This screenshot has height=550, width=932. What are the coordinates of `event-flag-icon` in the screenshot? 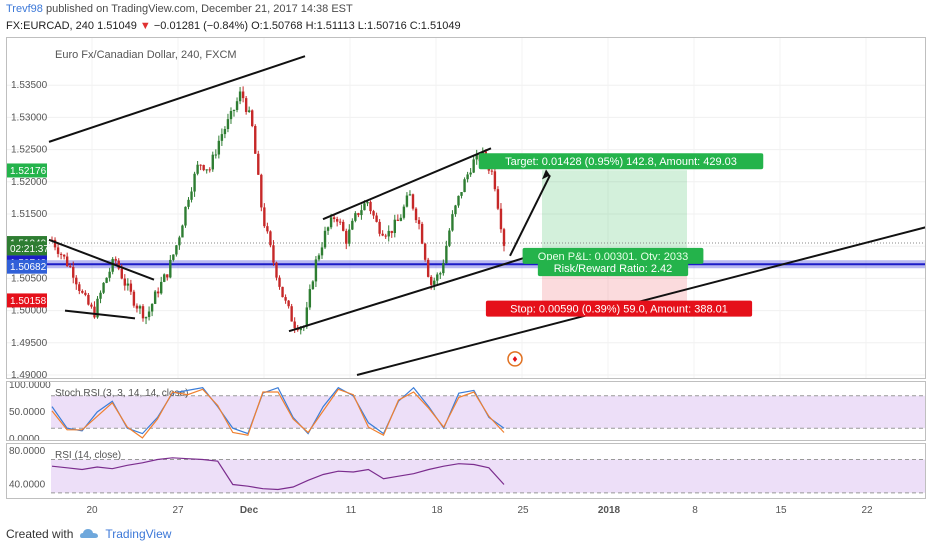 It's located at (515, 359).